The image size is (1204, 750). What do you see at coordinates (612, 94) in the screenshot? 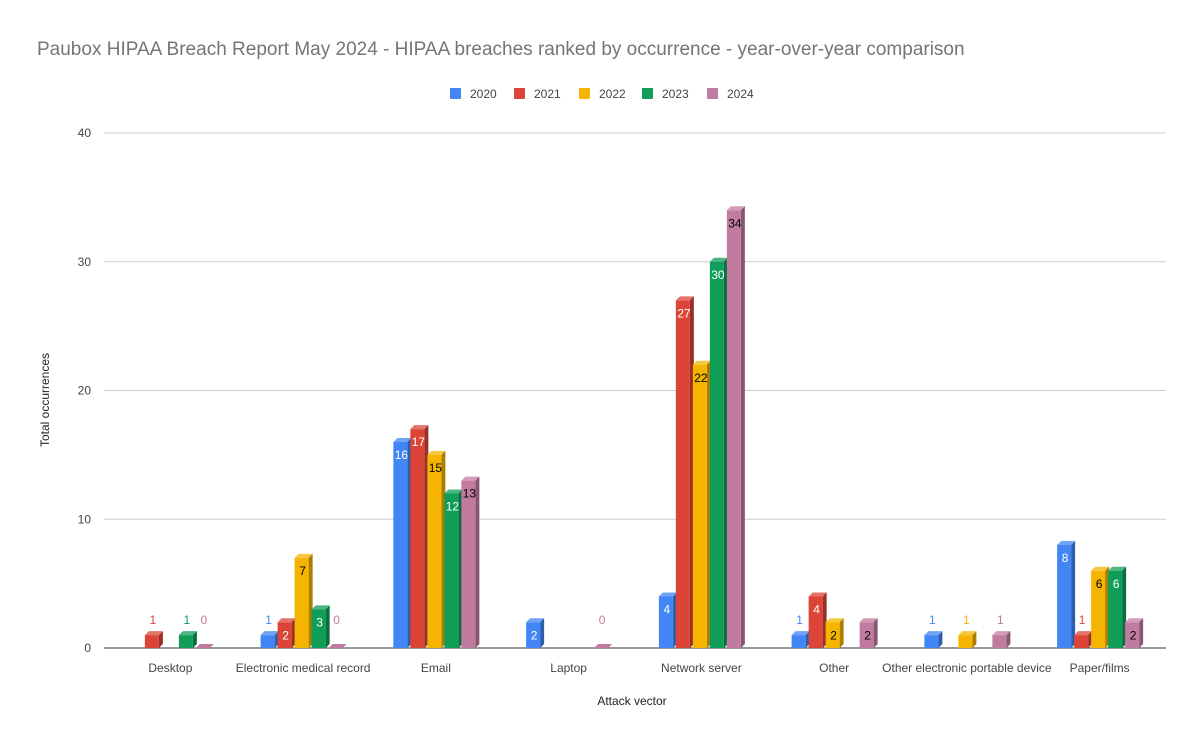
I see `legend-label: 2022` at bounding box center [612, 94].